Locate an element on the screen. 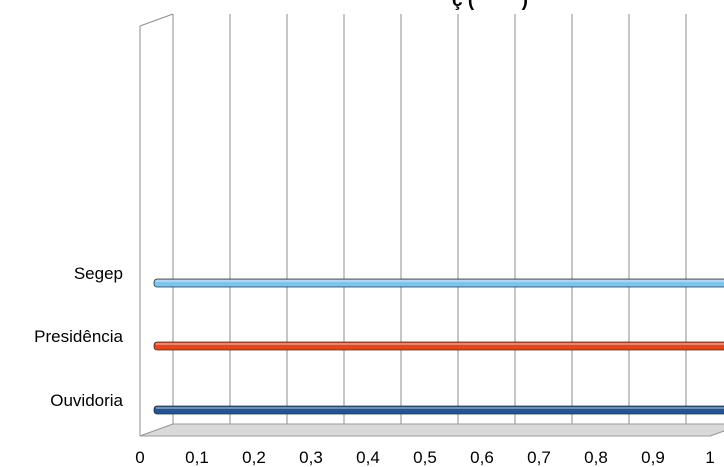  chart-title: ç ( ) is located at coordinates (490, 5).